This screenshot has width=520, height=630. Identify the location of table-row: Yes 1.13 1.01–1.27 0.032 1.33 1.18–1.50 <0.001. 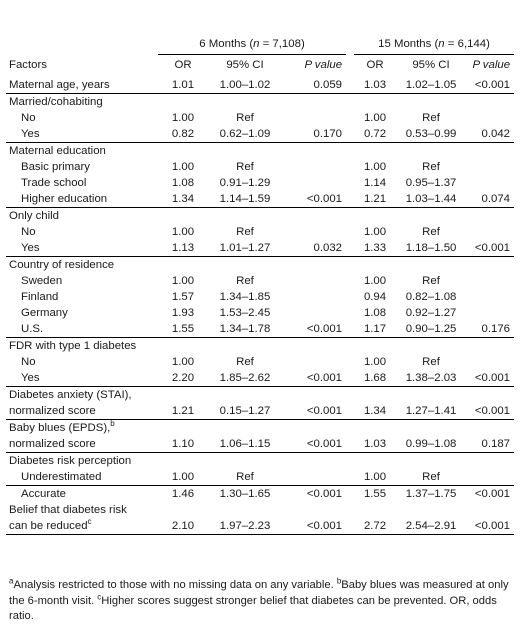
(260, 248).